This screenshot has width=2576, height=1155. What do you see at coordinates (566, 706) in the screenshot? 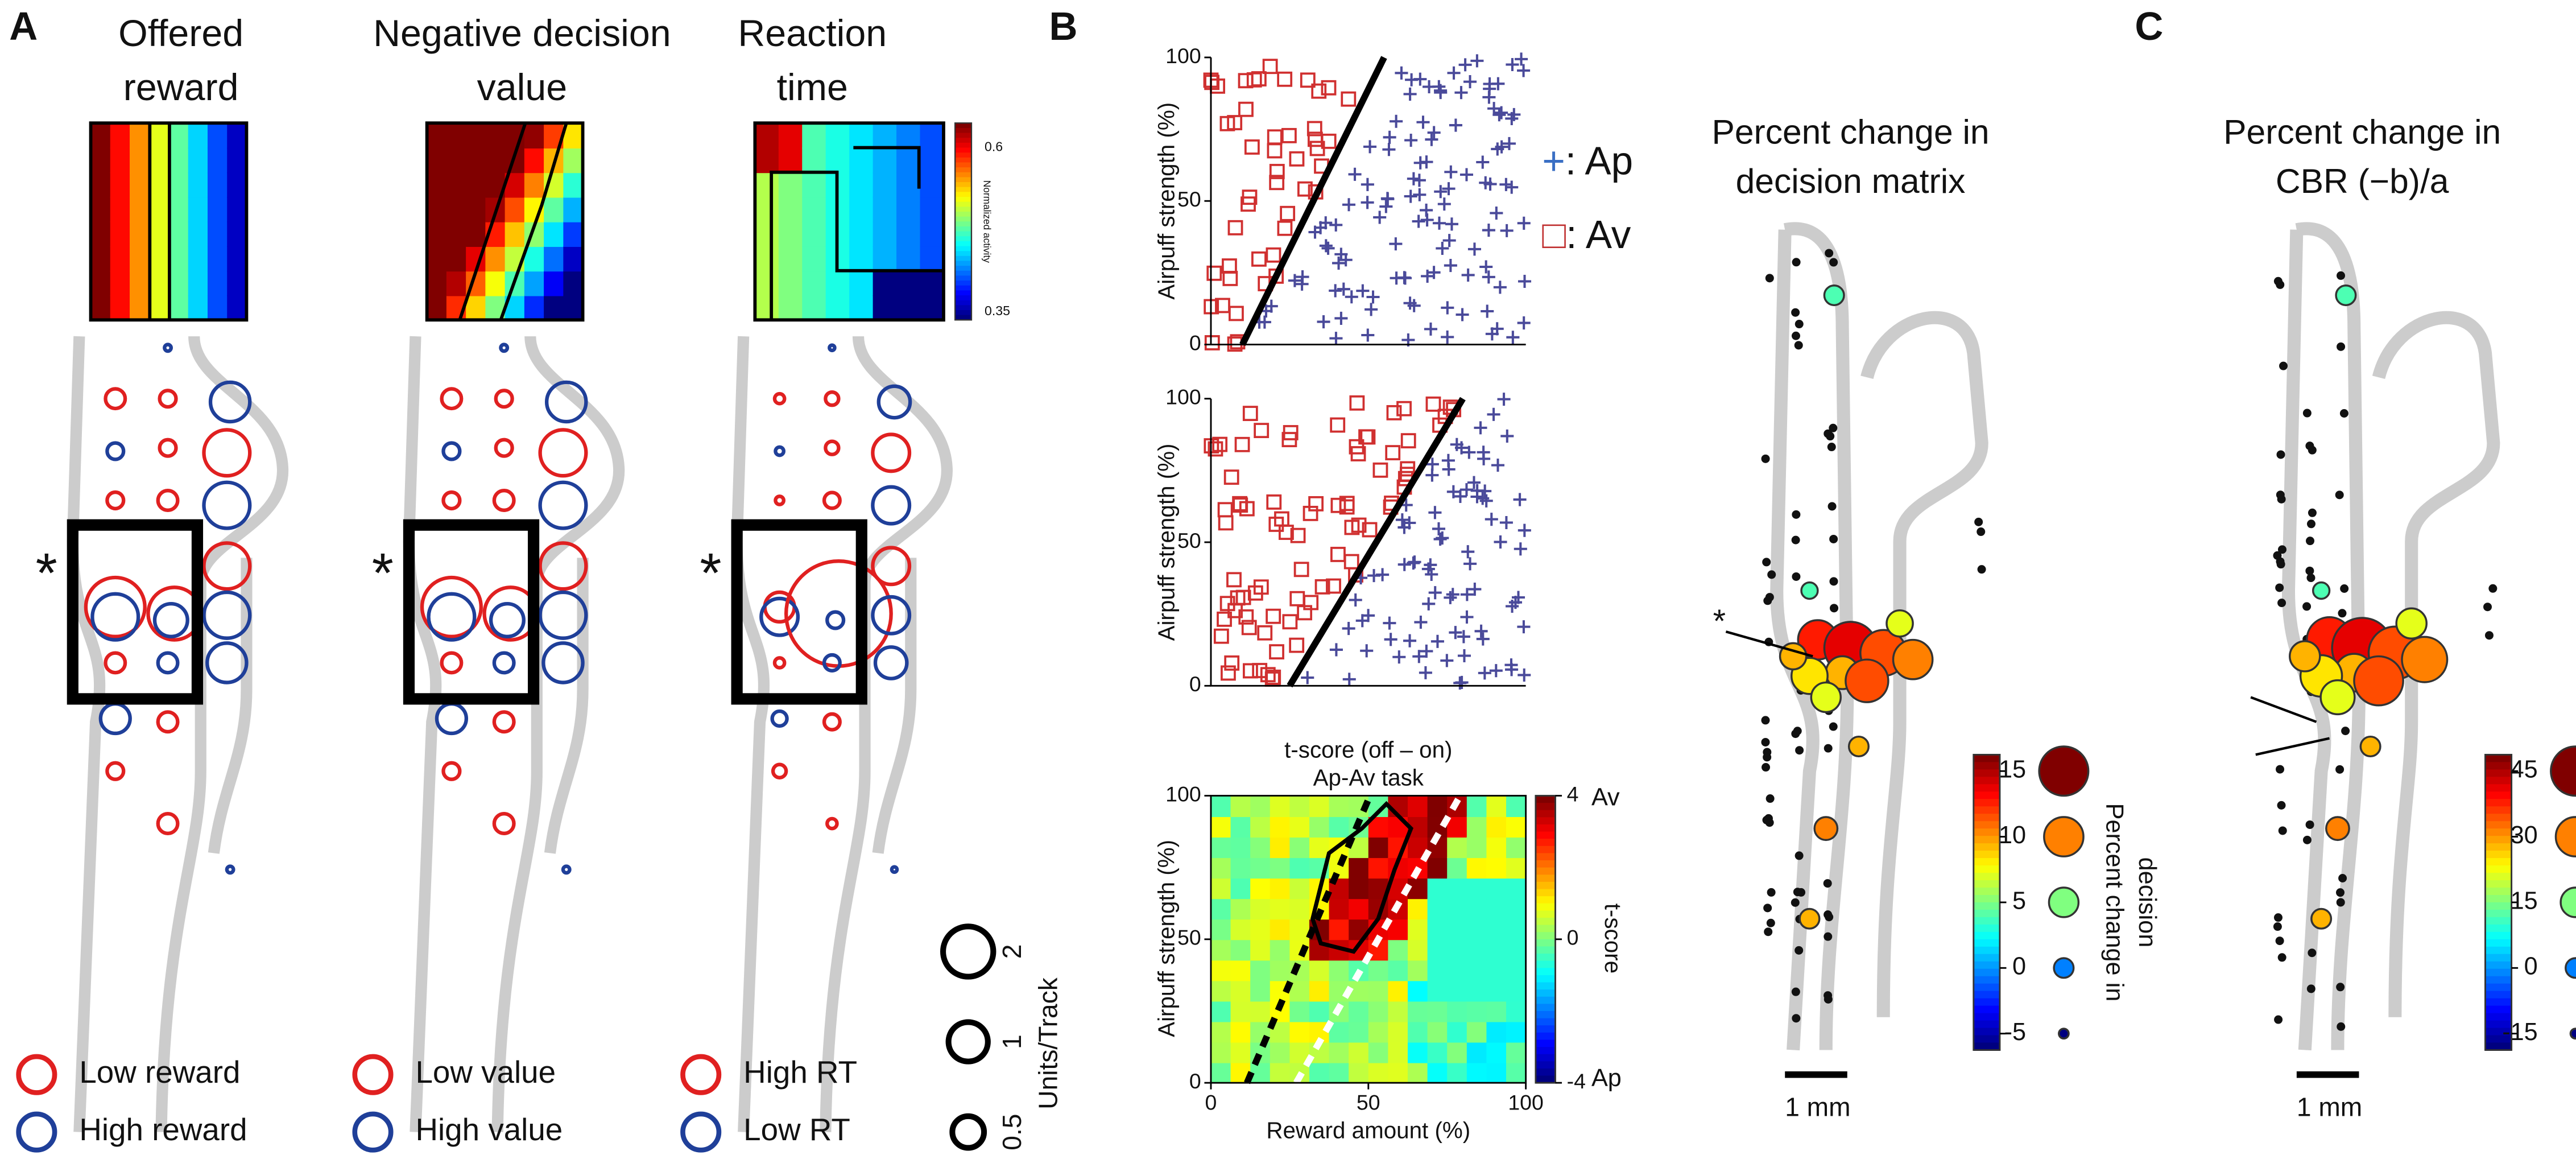
I see `brain-outline` at bounding box center [566, 706].